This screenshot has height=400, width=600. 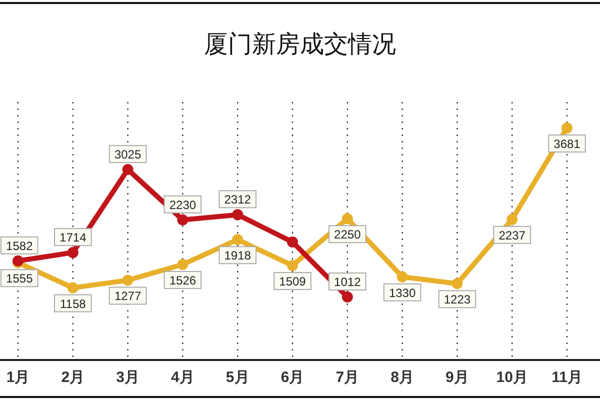 What do you see at coordinates (300, 44) in the screenshot?
I see `chart-title: 厦门新房成交情况` at bounding box center [300, 44].